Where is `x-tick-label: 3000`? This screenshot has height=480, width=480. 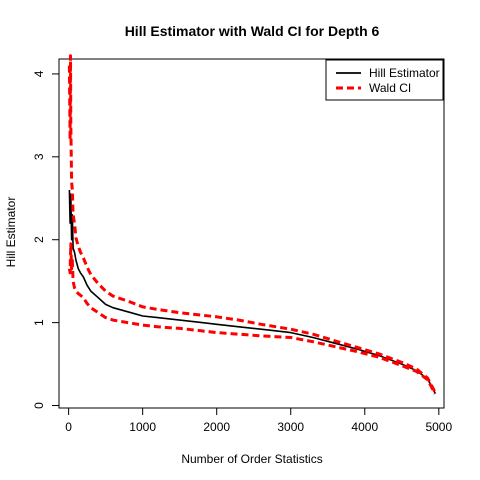
x-tick-label: 3000 is located at coordinates (290, 427).